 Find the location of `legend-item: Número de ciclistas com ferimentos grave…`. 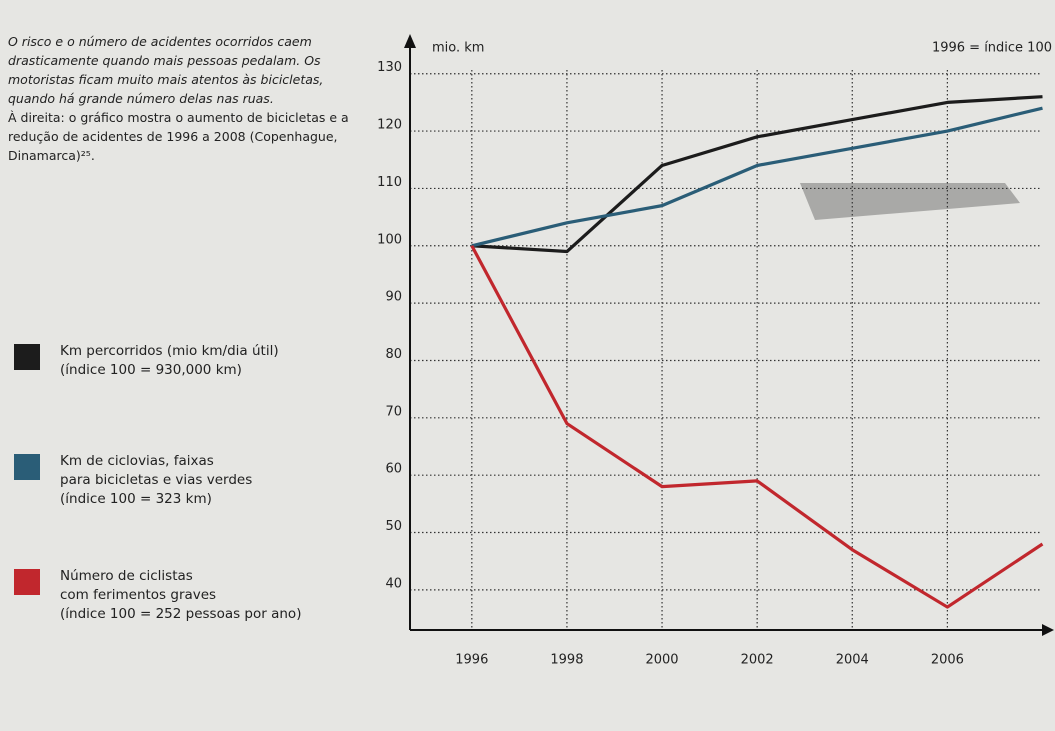

legend-item: Número de ciclistas com ferimentos grave… is located at coordinates (157, 595).